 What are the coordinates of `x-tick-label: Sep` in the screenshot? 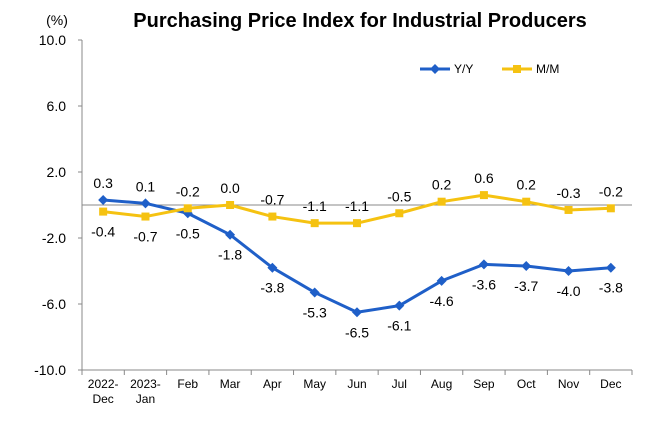 It's located at (484, 384).